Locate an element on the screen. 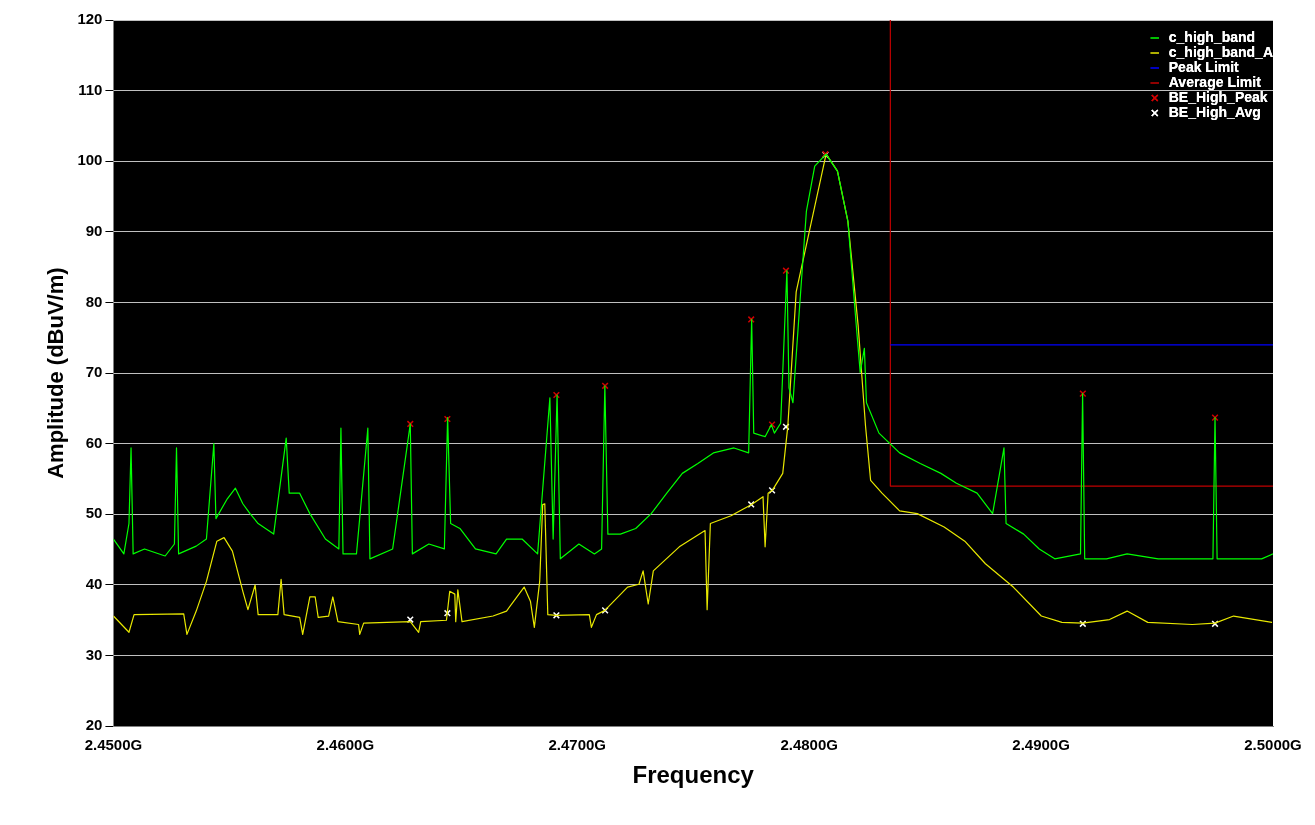 The width and height of the screenshot is (1315, 825). y-tick-label: 40 is located at coordinates (94, 584).